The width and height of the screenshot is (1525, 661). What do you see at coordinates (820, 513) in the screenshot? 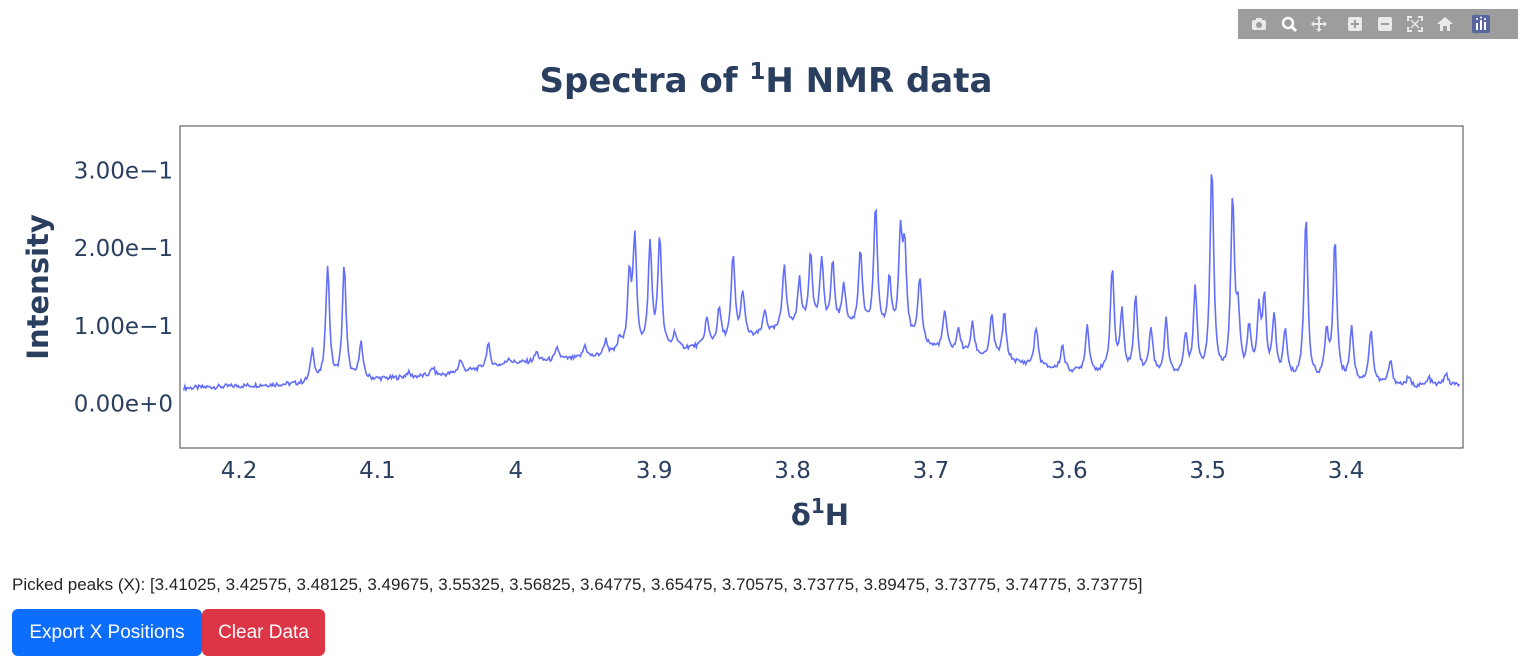
I see `x-axis-title: δ1H` at bounding box center [820, 513].